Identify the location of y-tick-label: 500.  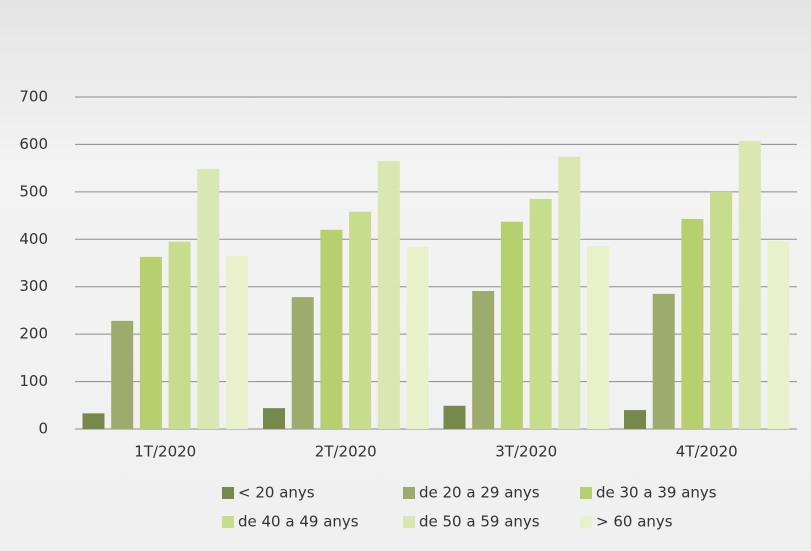
(33, 191).